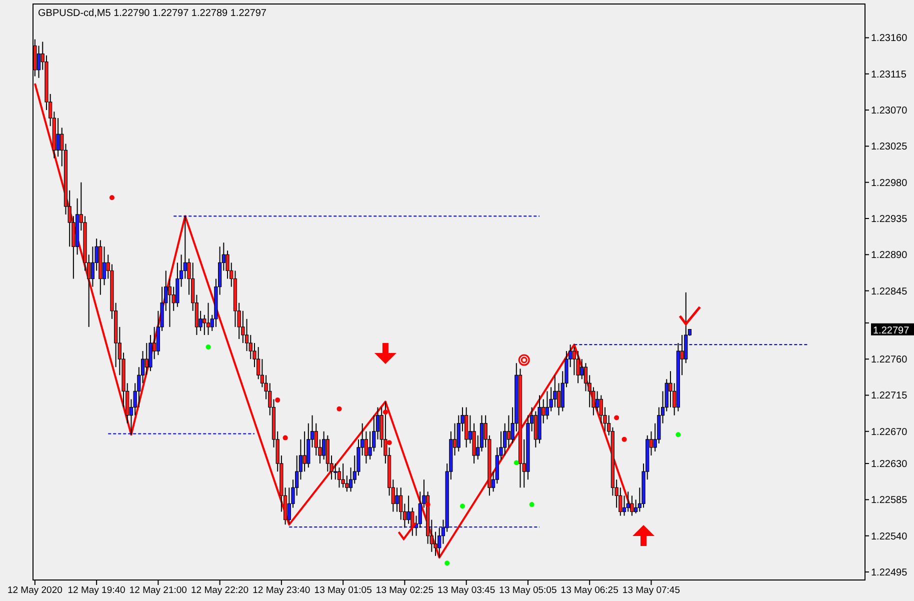 Image resolution: width=914 pixels, height=601 pixels. Describe the element at coordinates (889, 183) in the screenshot. I see `y-tick-label: 1.22980` at that location.